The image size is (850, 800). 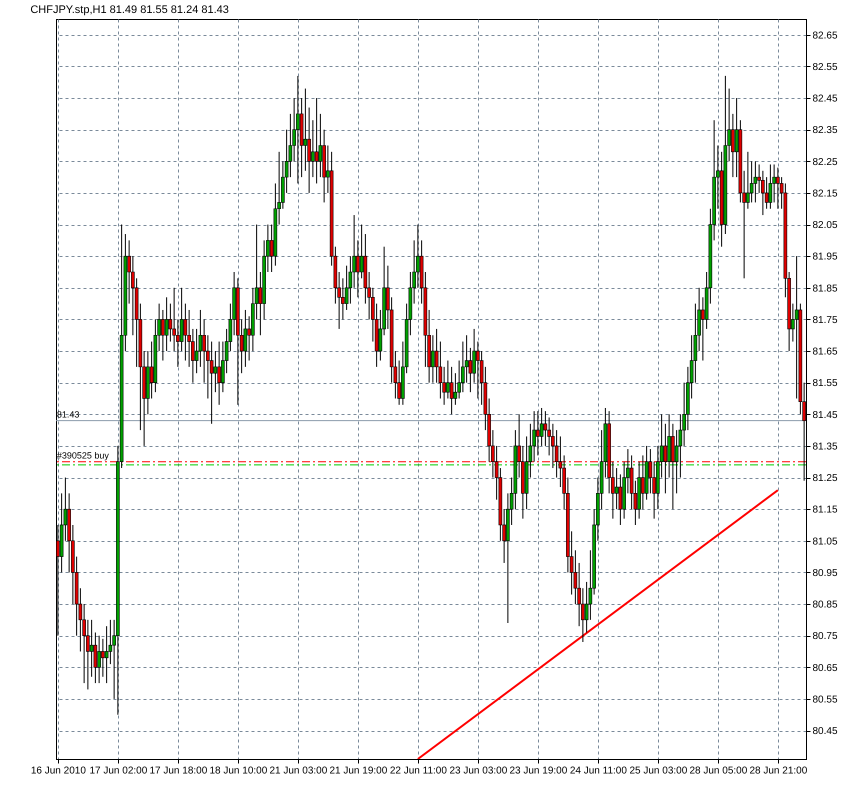 I want to click on y-tick-label: 82.45, so click(x=825, y=99).